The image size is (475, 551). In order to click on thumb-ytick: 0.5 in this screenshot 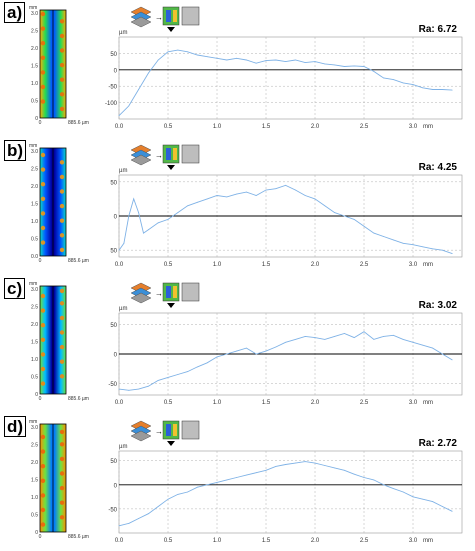, I will do `click(34, 102)`.